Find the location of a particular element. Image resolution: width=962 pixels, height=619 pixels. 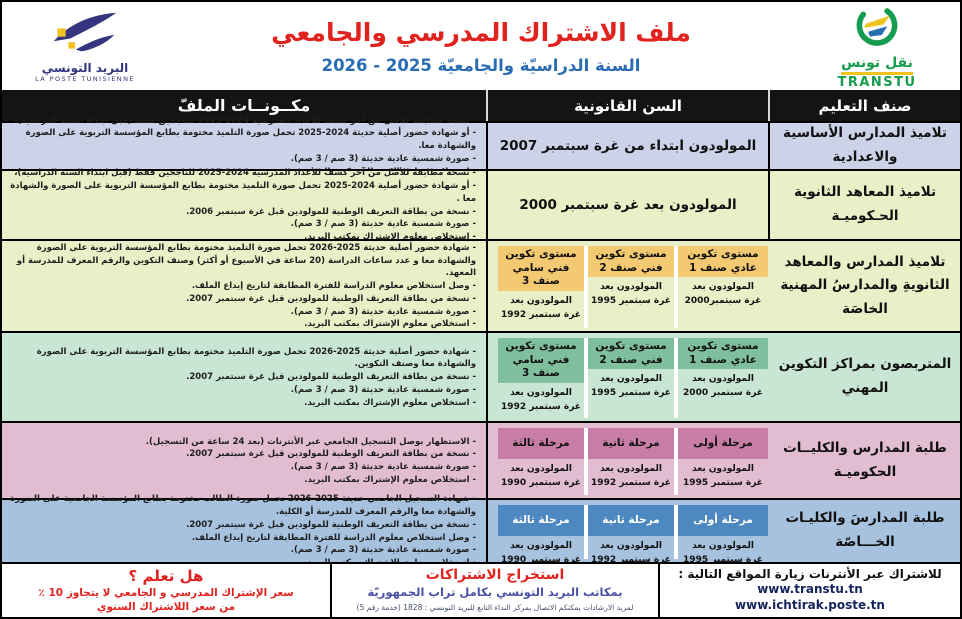

category-cell: طلبة المدارس والكليــات الحكوميـة is located at coordinates (865, 459).